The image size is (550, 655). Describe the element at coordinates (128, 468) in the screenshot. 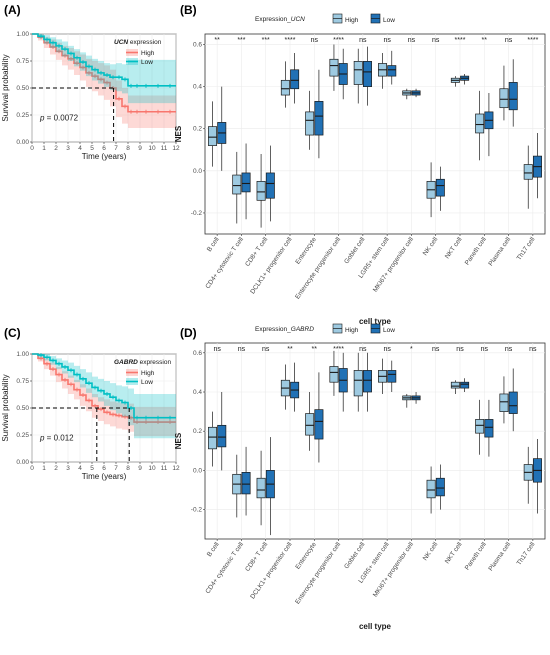

I see `x-tick-label: 8` at that location.